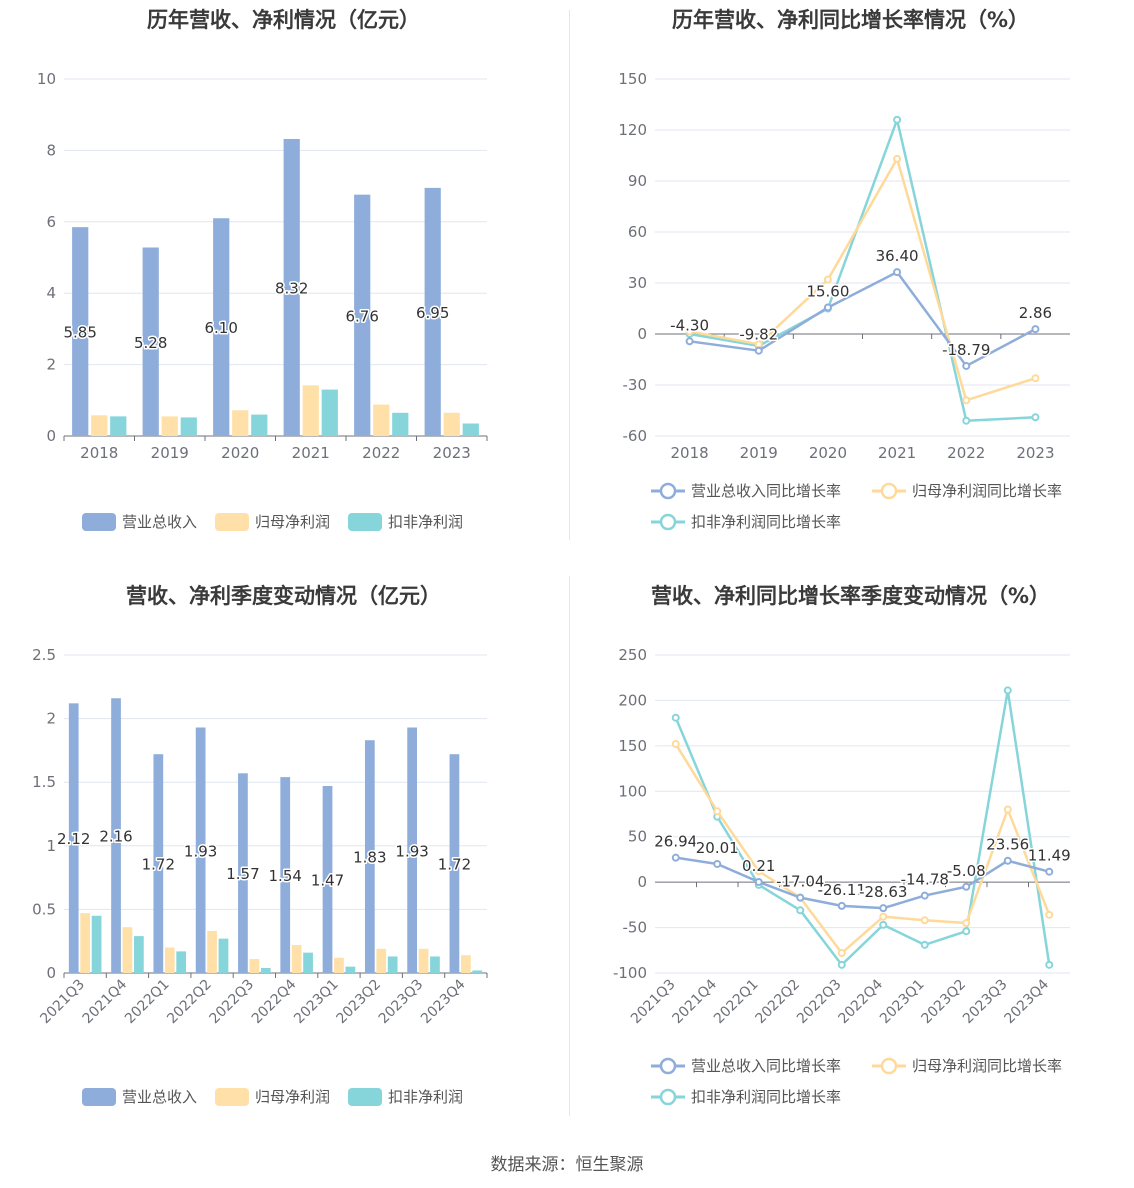 This screenshot has height=1188, width=1134. Describe the element at coordinates (966, 871) in the screenshot. I see `data-label: -5.08` at that location.